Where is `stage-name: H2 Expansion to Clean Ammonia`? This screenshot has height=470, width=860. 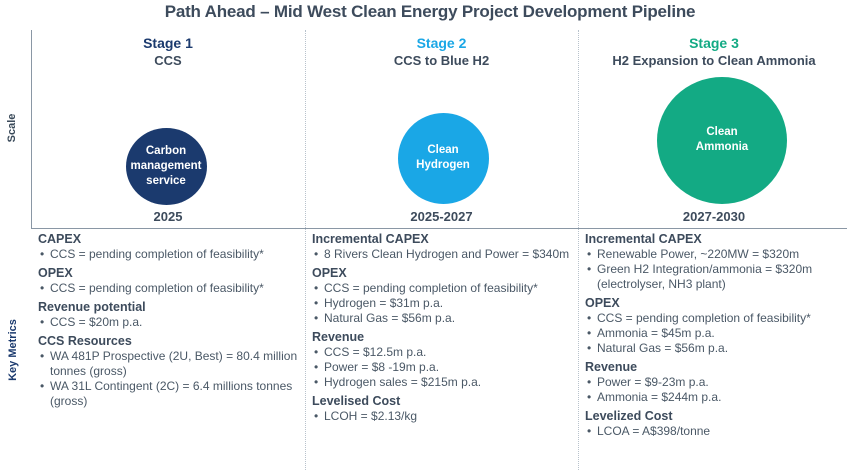 stage-name: H2 Expansion to Clean Ammonia is located at coordinates (714, 60).